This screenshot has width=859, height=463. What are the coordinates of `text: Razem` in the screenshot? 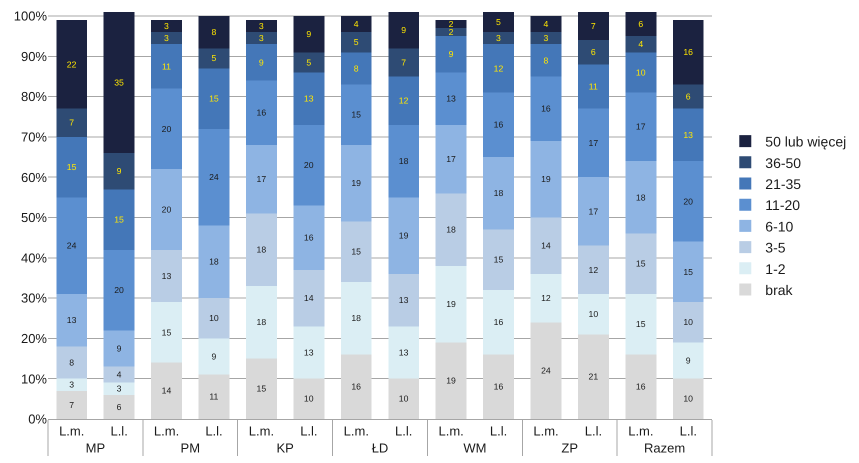 It's located at (665, 448).